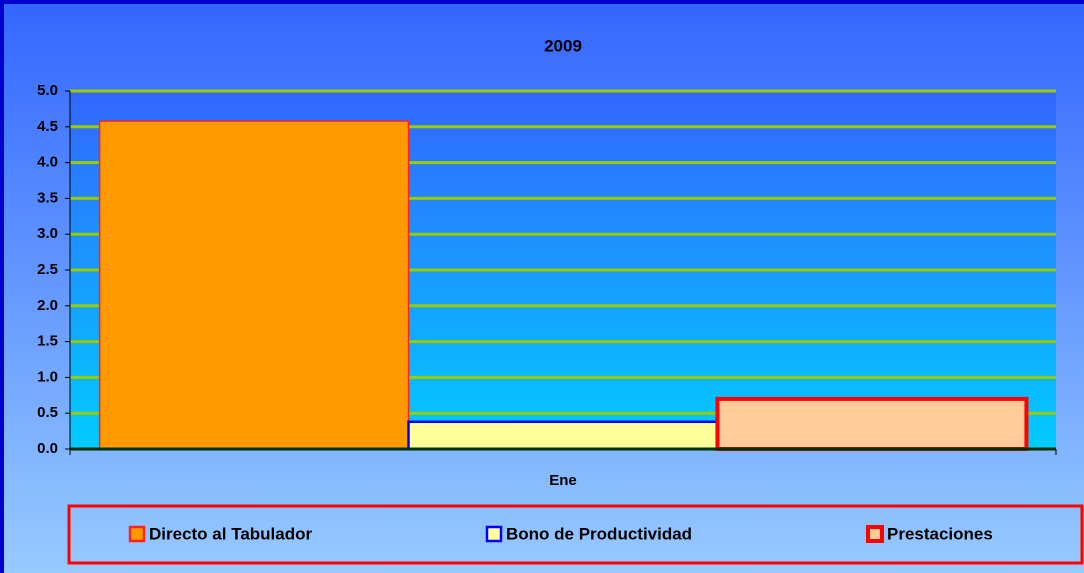 Image resolution: width=1084 pixels, height=573 pixels. I want to click on y-tick-label: 1.5, so click(47, 341).